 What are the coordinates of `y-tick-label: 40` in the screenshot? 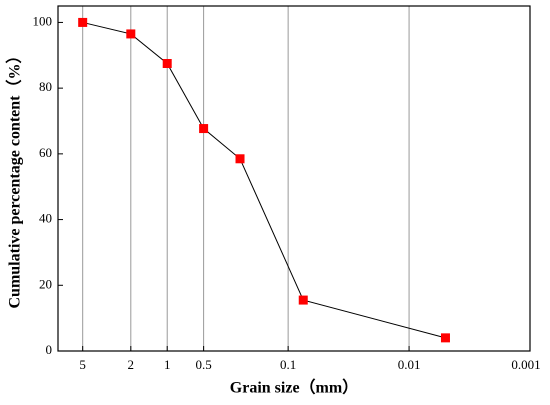 It's located at (45, 218).